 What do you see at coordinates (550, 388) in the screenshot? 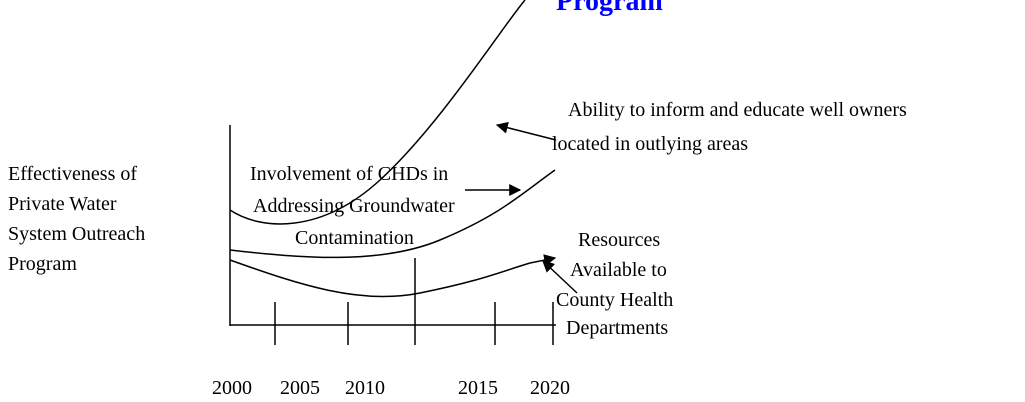
I see `x-label: 2020` at bounding box center [550, 388].